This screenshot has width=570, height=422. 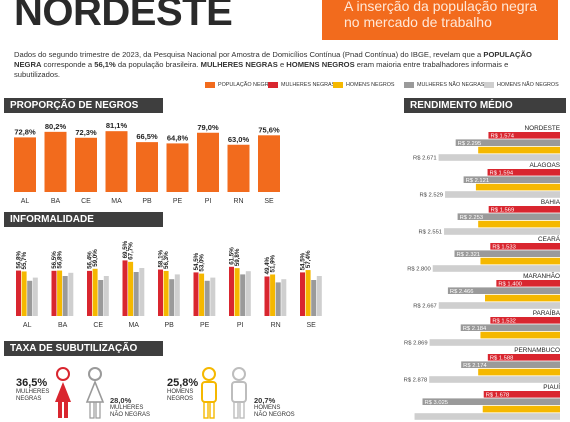 I want to click on bar-value-label: 59,0%, so click(x=95, y=258).